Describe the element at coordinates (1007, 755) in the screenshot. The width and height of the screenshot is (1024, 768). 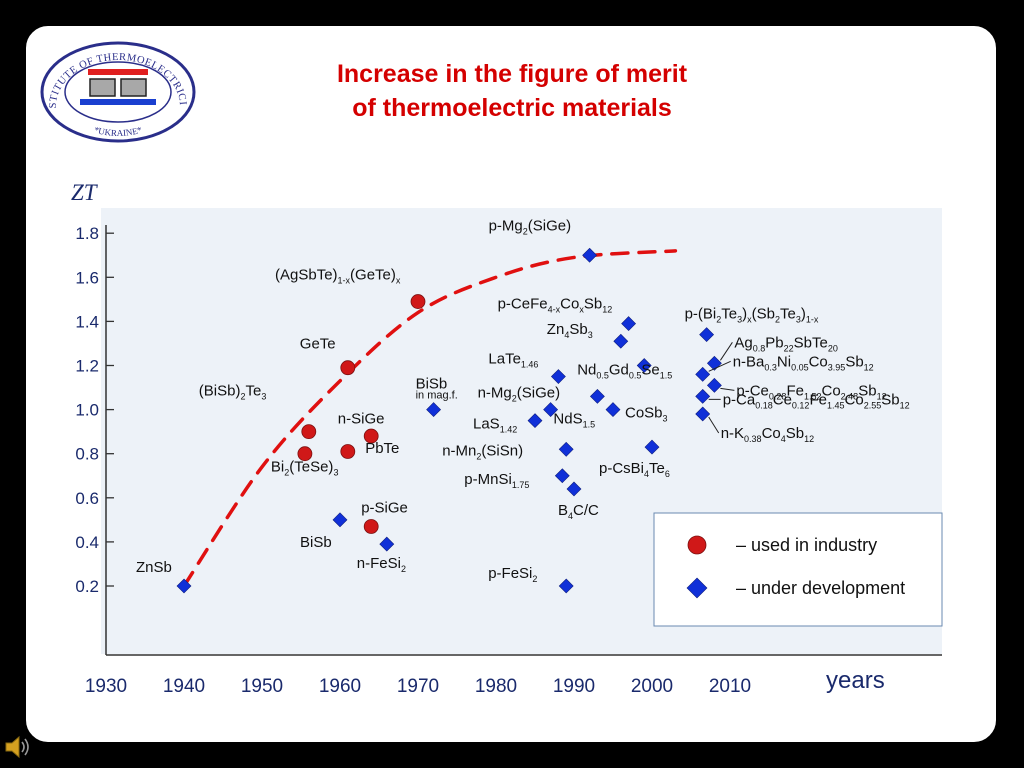
I see `page-number: 11` at that location.